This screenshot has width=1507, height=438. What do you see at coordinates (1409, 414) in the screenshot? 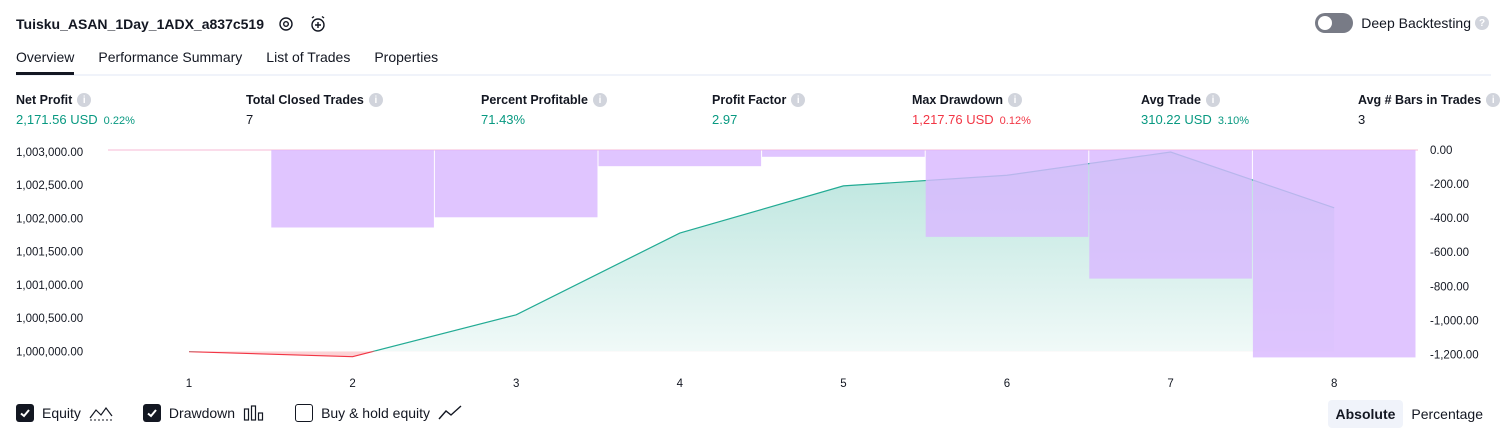
I see `value-mode-switch: Absolute Percentage` at bounding box center [1409, 414].